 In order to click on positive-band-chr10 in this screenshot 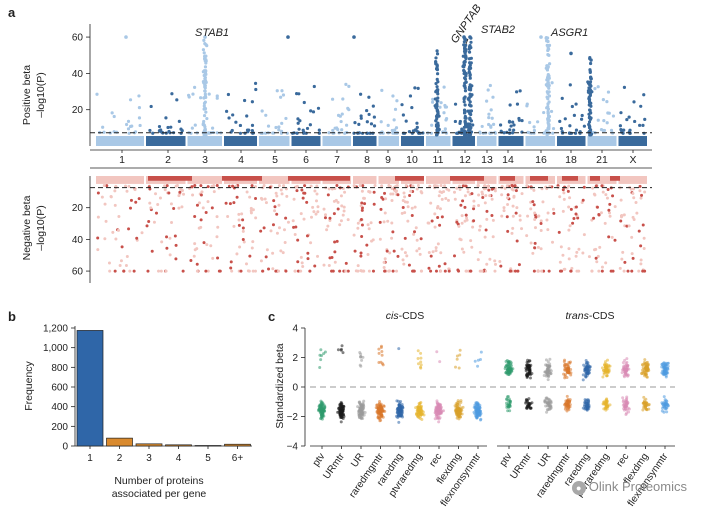, I will do `click(412, 141)`.